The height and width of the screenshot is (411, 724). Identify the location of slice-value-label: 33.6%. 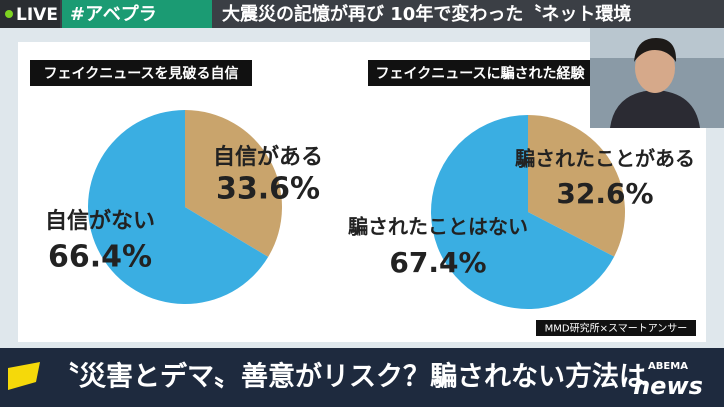
(268, 189).